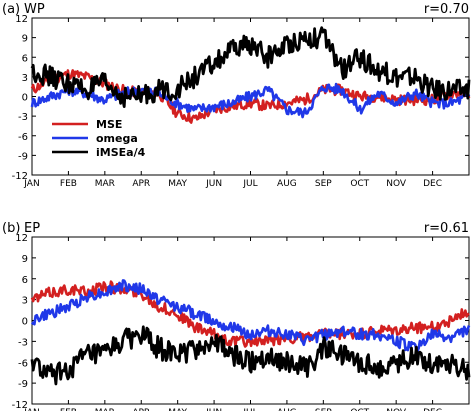  I want to click on correlation-label: r=0.61, so click(446, 228).